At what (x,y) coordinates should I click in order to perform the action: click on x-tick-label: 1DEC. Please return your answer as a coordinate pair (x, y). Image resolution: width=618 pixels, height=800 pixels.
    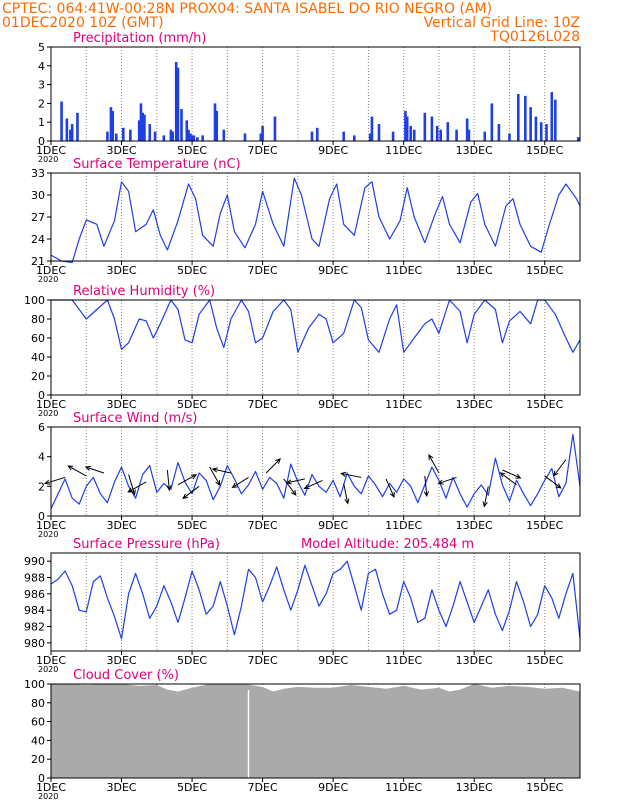
    Looking at the image, I should click on (51, 404).